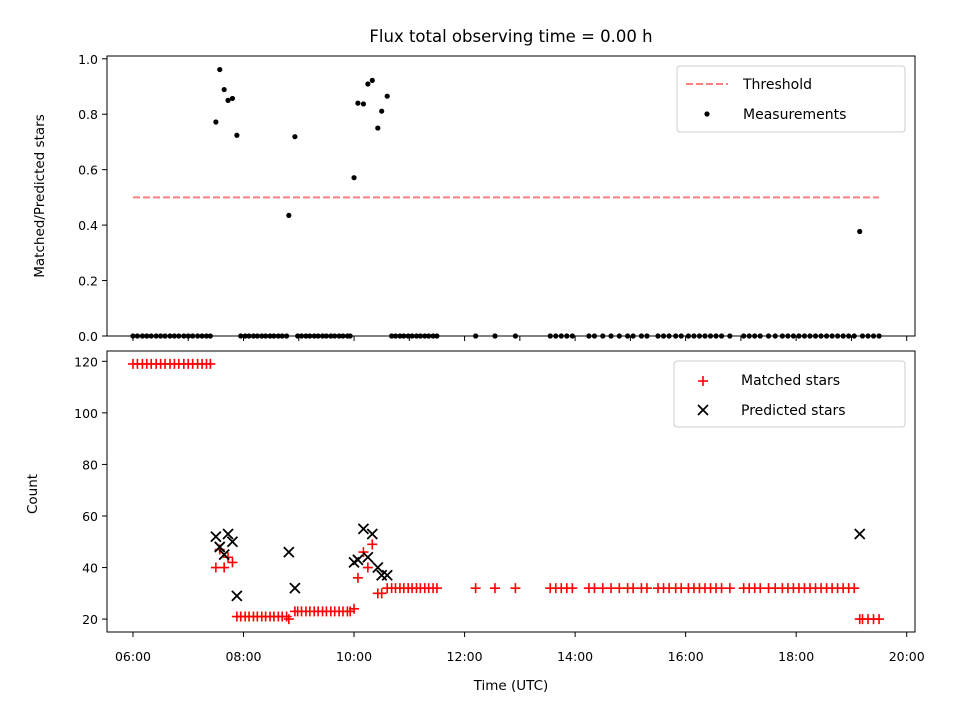 This screenshot has height=720, width=960. I want to click on ratio-y-tick-label: 0.0, so click(88, 336).